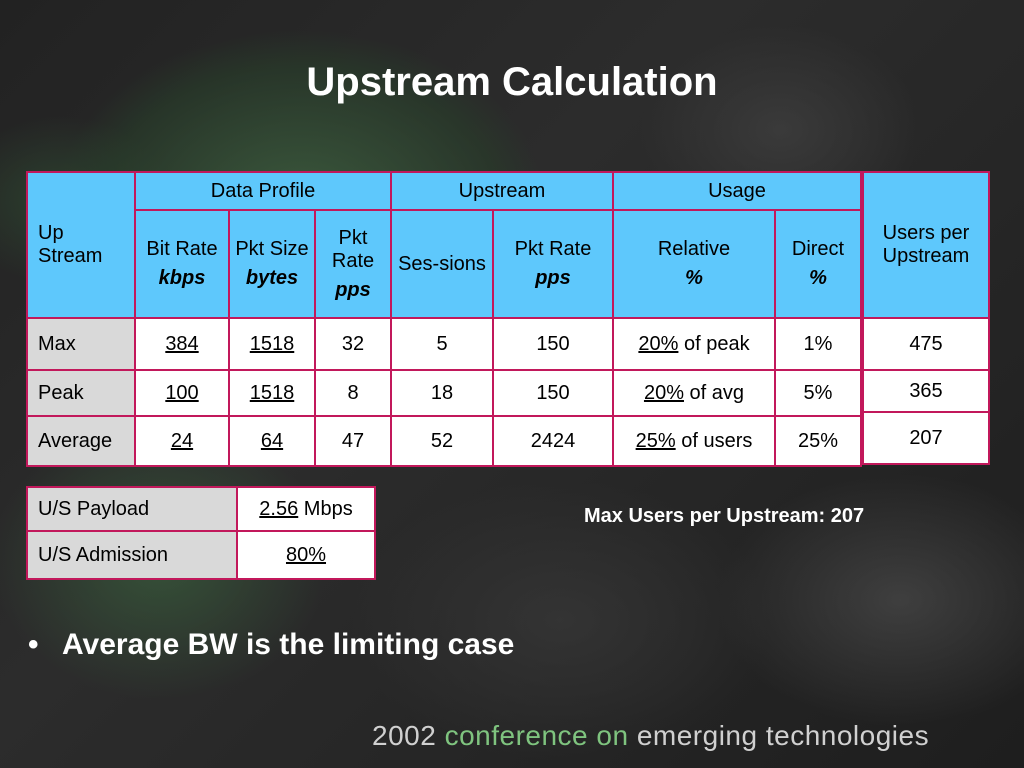 The width and height of the screenshot is (1024, 768). What do you see at coordinates (353, 344) in the screenshot?
I see `pkt-rate-cell: 32` at bounding box center [353, 344].